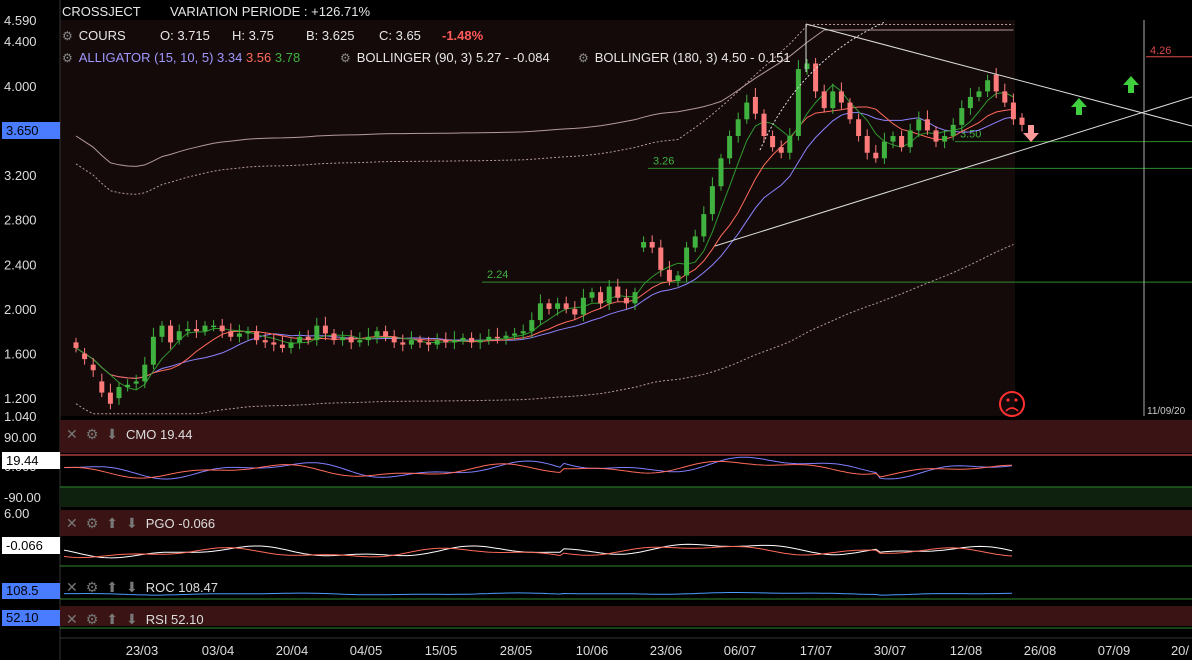 This screenshot has width=1192, height=660. I want to click on pgo-label: PGO -0.066, so click(180, 523).